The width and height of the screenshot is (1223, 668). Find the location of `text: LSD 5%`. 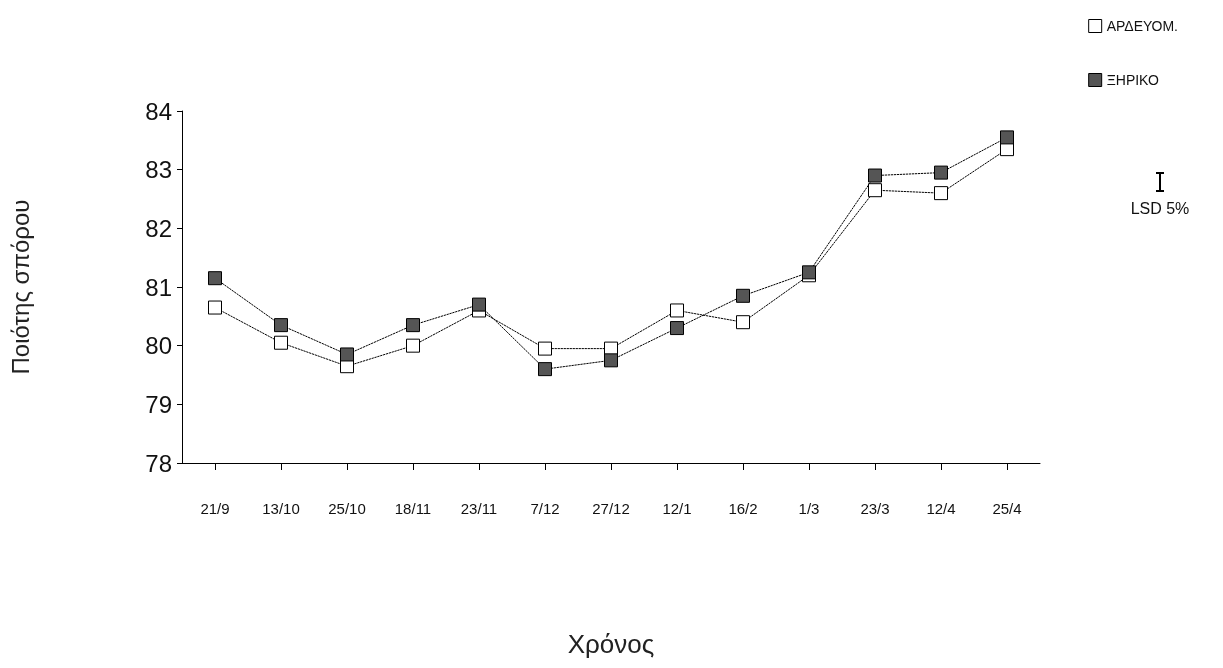

text: LSD 5% is located at coordinates (1160, 209).